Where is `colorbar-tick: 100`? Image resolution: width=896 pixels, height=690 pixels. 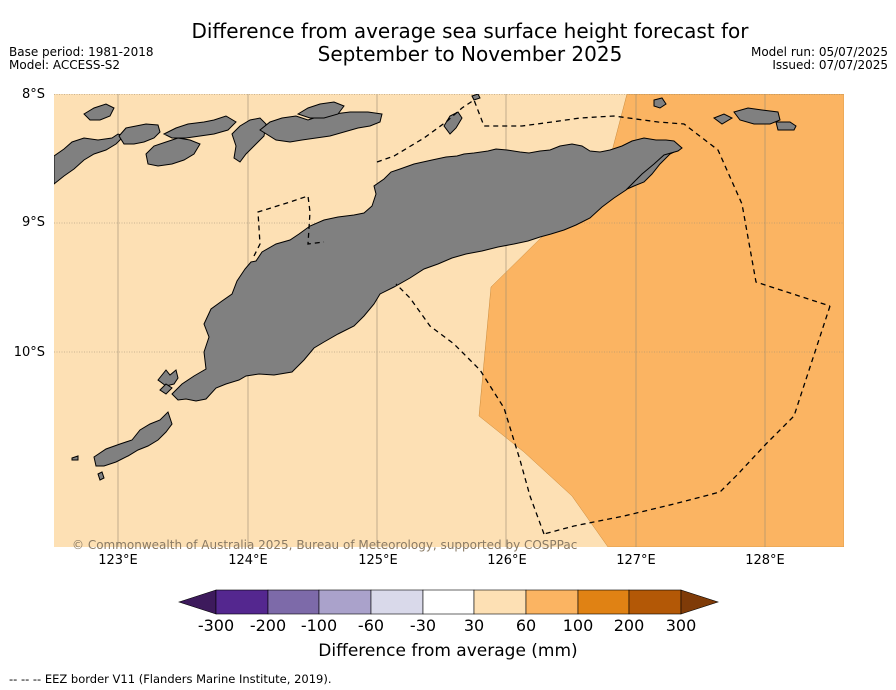
colorbar-tick: 100 is located at coordinates (578, 625).